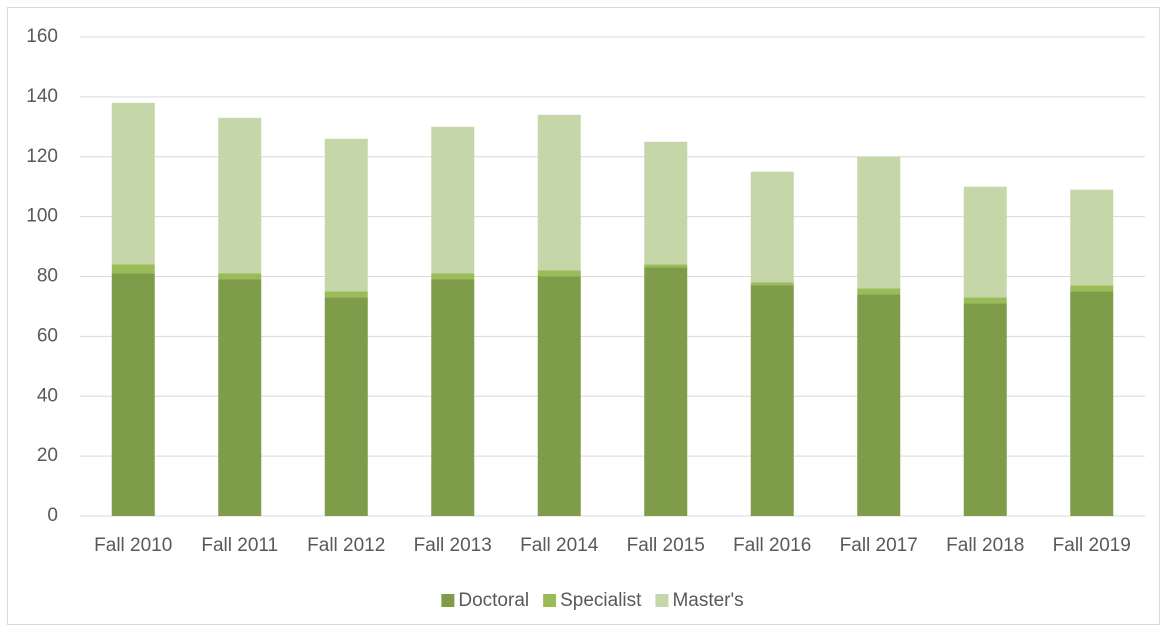 This screenshot has height=632, width=1167. I want to click on x-tick-label: Fall 2011, so click(239, 545).